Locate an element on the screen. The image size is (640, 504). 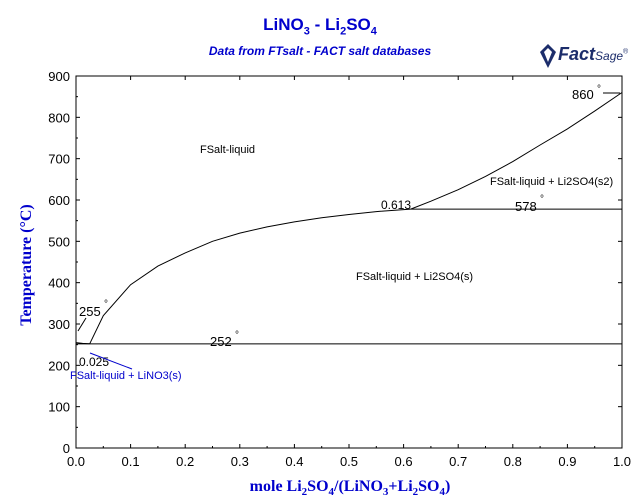
y-tick-label: 600 is located at coordinates (59, 200).